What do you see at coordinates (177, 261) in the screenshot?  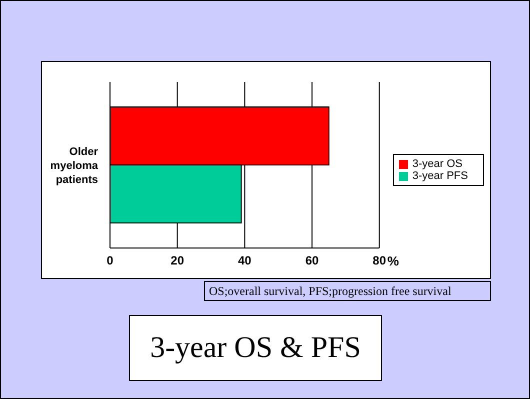 I see `x-tick-label: 20` at bounding box center [177, 261].